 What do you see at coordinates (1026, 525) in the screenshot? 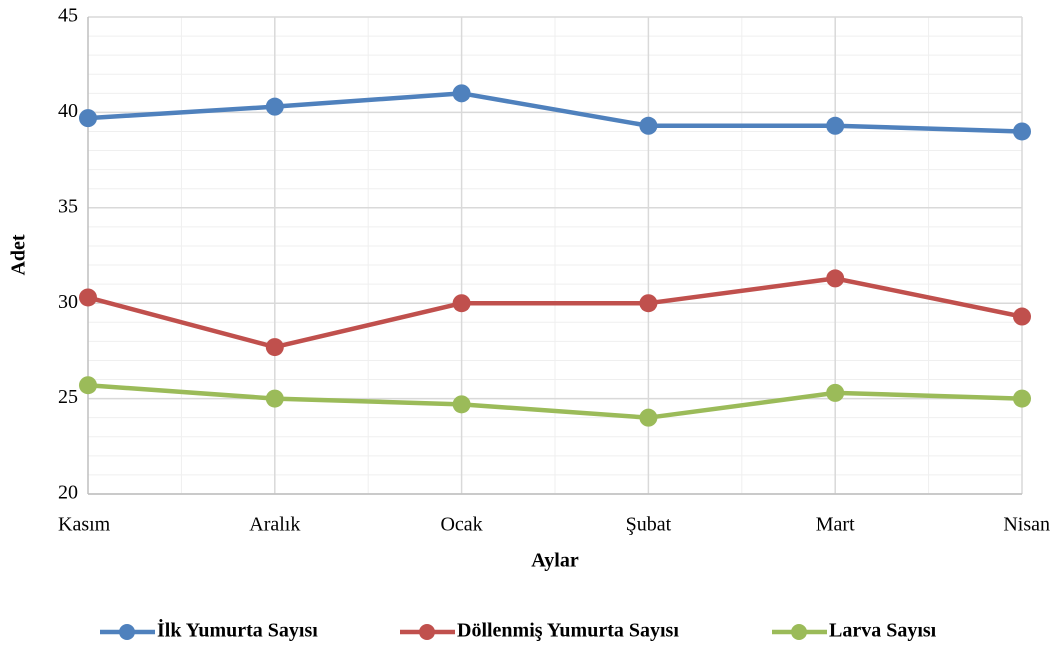
I see `x-tick-label: Nisan` at bounding box center [1026, 525].